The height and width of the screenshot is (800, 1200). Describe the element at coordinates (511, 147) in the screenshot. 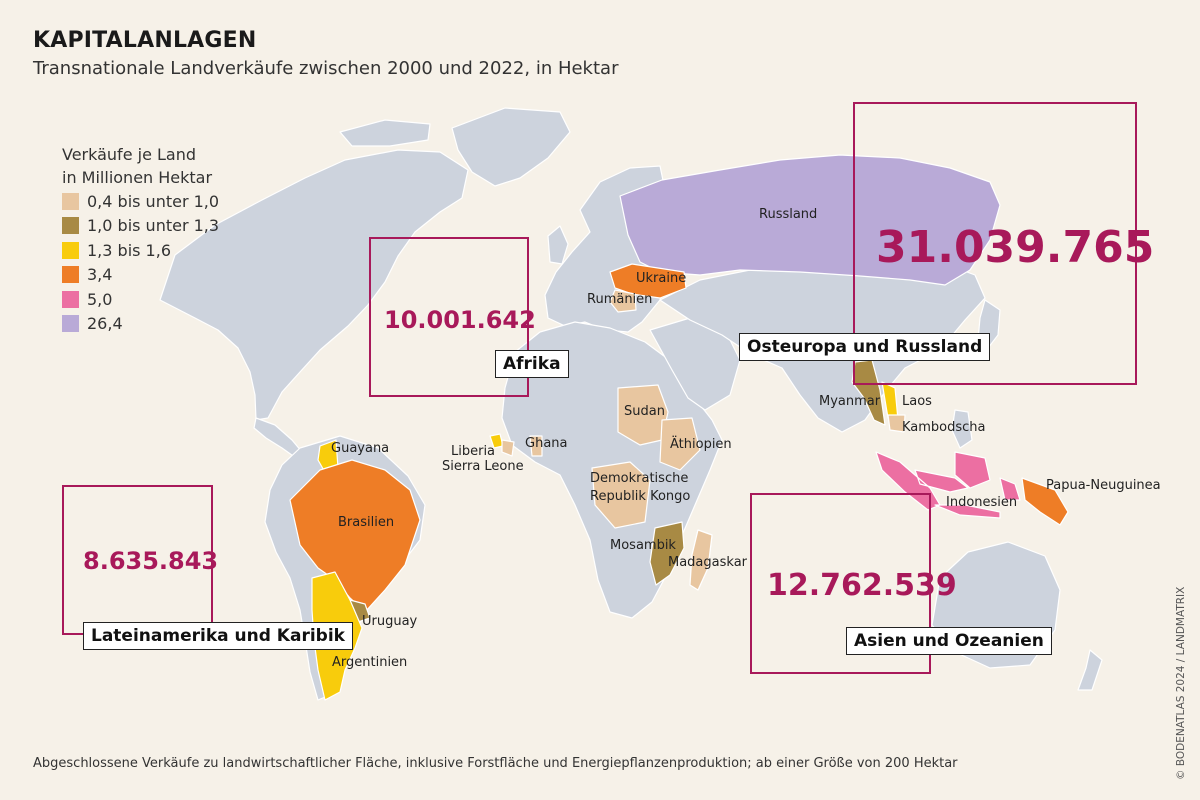

I see `land-greenland` at that location.